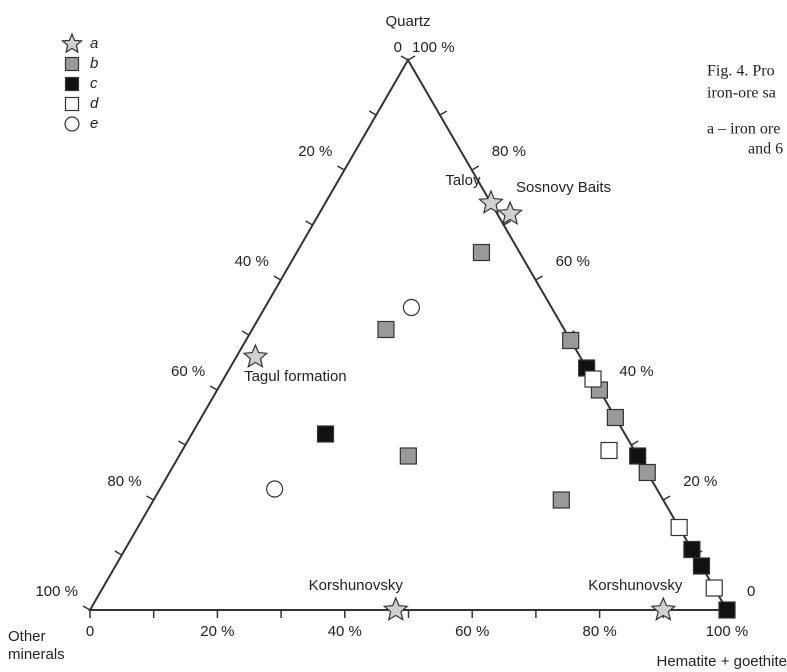  What do you see at coordinates (94, 103) in the screenshot?
I see `legend-label: d` at bounding box center [94, 103].